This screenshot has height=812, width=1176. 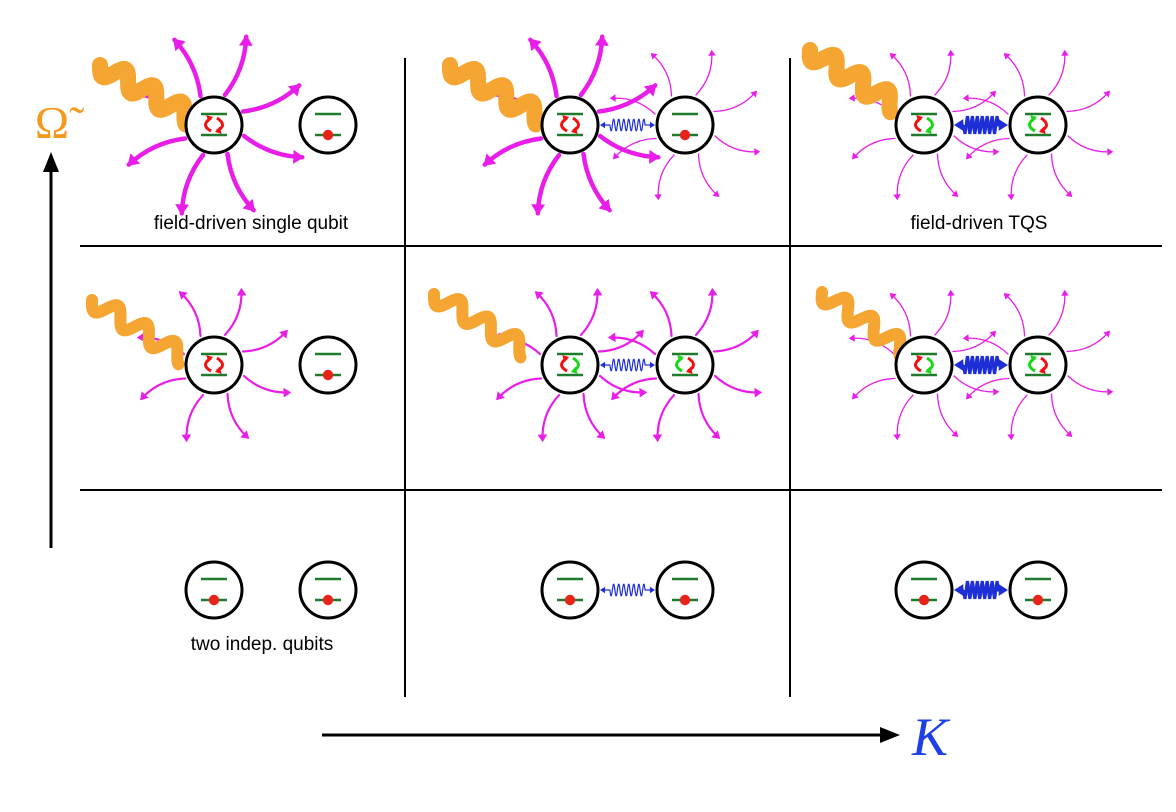 I want to click on label-field-driven-single-qubit: field-driven single qubit, so click(x=251, y=223).